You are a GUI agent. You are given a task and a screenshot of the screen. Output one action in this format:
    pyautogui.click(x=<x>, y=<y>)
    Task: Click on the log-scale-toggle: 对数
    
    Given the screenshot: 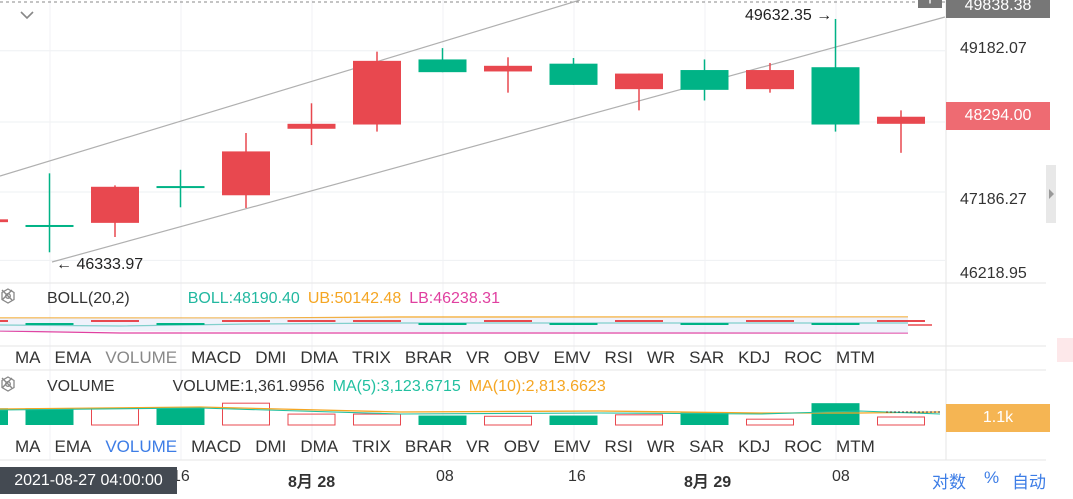 What is the action you would take?
    pyautogui.click(x=949, y=482)
    